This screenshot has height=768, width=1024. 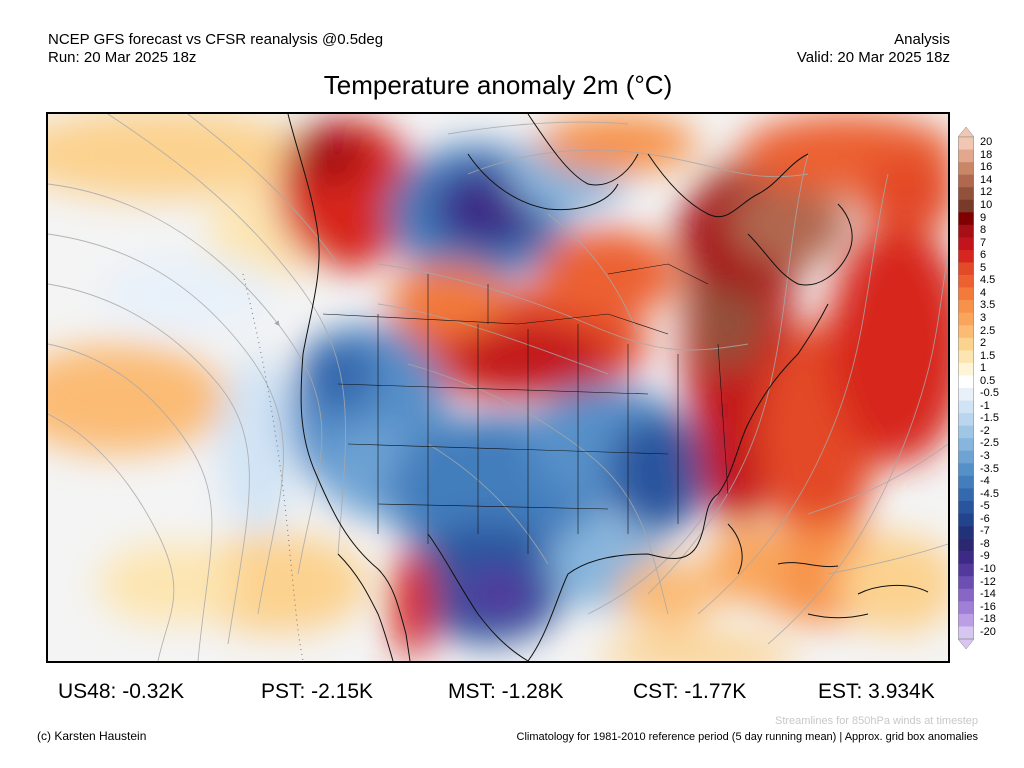 I want to click on colorbar-tick-label: -2, so click(x=985, y=430).